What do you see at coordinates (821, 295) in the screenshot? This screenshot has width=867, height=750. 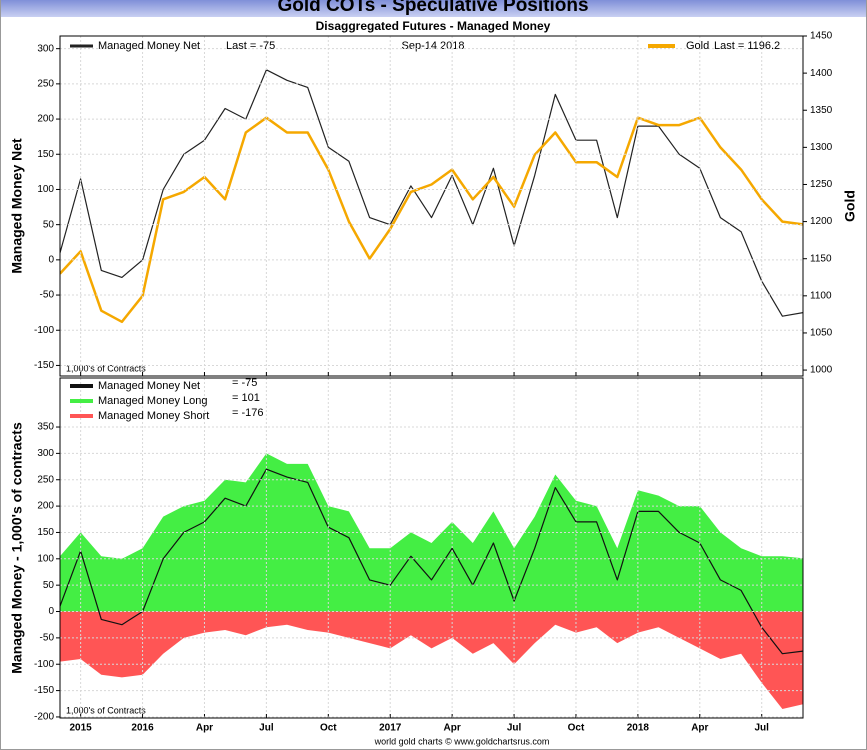 I see `y2-tick-label: 1100` at bounding box center [821, 295].